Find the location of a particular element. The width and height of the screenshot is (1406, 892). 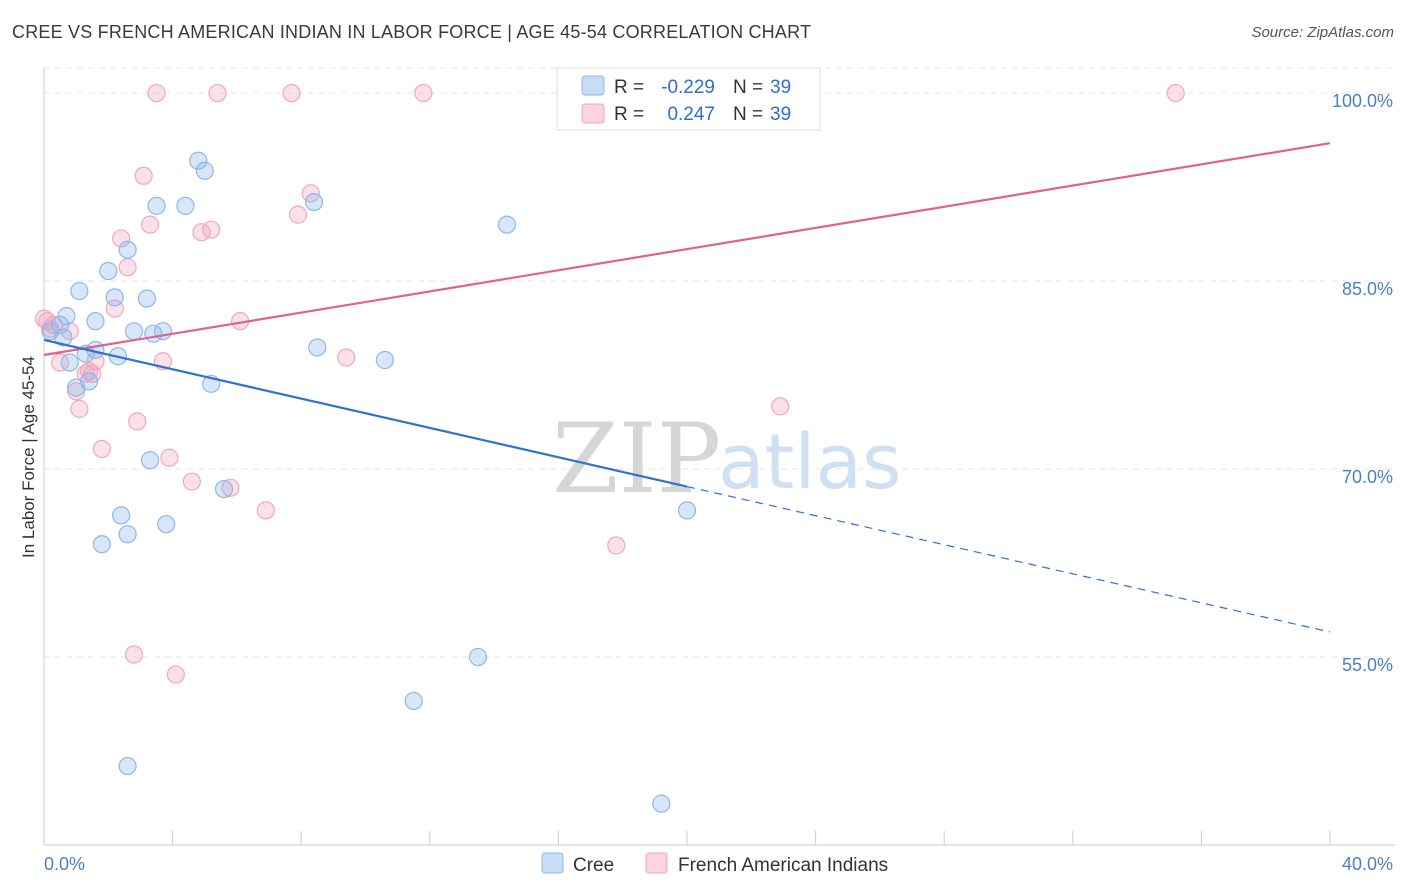

y-axis-label: In Labor Force | Age 45-54 is located at coordinates (28, 457).